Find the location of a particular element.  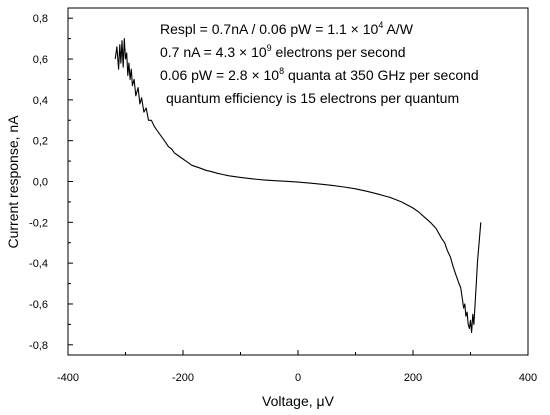

y-tick-label-6: -0,4 is located at coordinates (38, 264).